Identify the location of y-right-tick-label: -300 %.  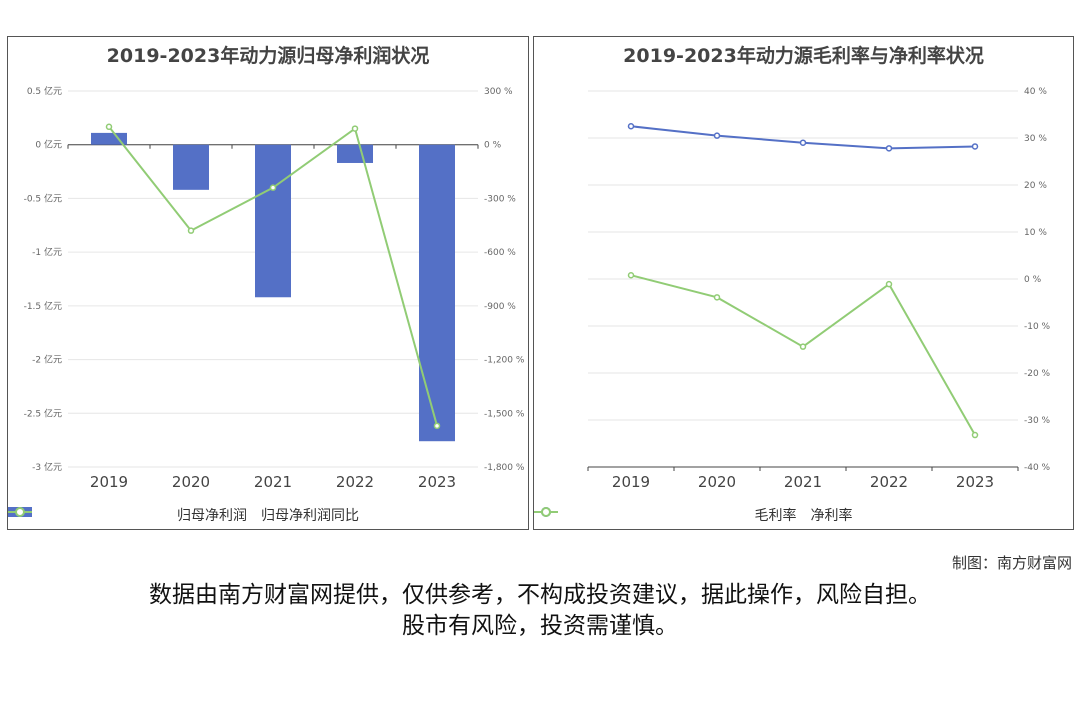
(500, 199).